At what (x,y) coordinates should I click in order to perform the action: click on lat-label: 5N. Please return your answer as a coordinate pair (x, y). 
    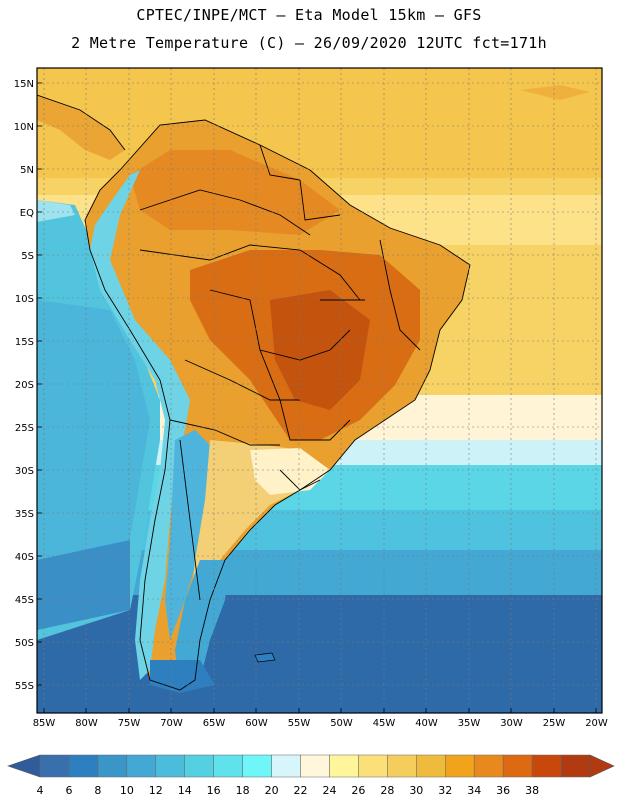
    Looking at the image, I should click on (27, 170).